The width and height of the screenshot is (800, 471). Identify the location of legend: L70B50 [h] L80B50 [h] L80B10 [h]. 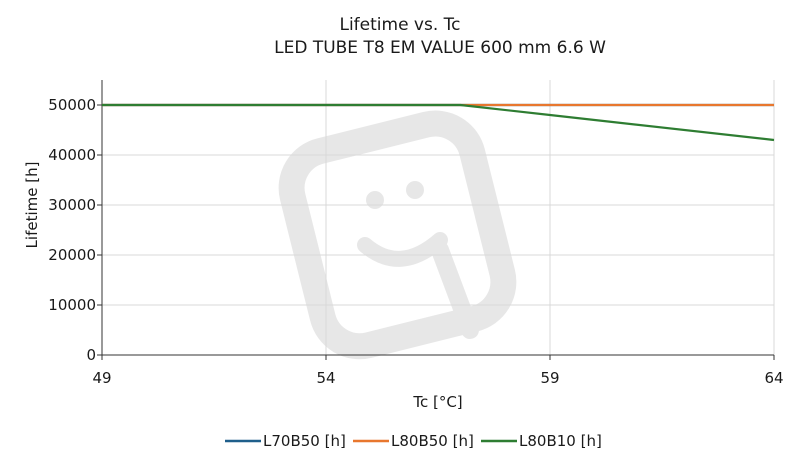
(413, 441).